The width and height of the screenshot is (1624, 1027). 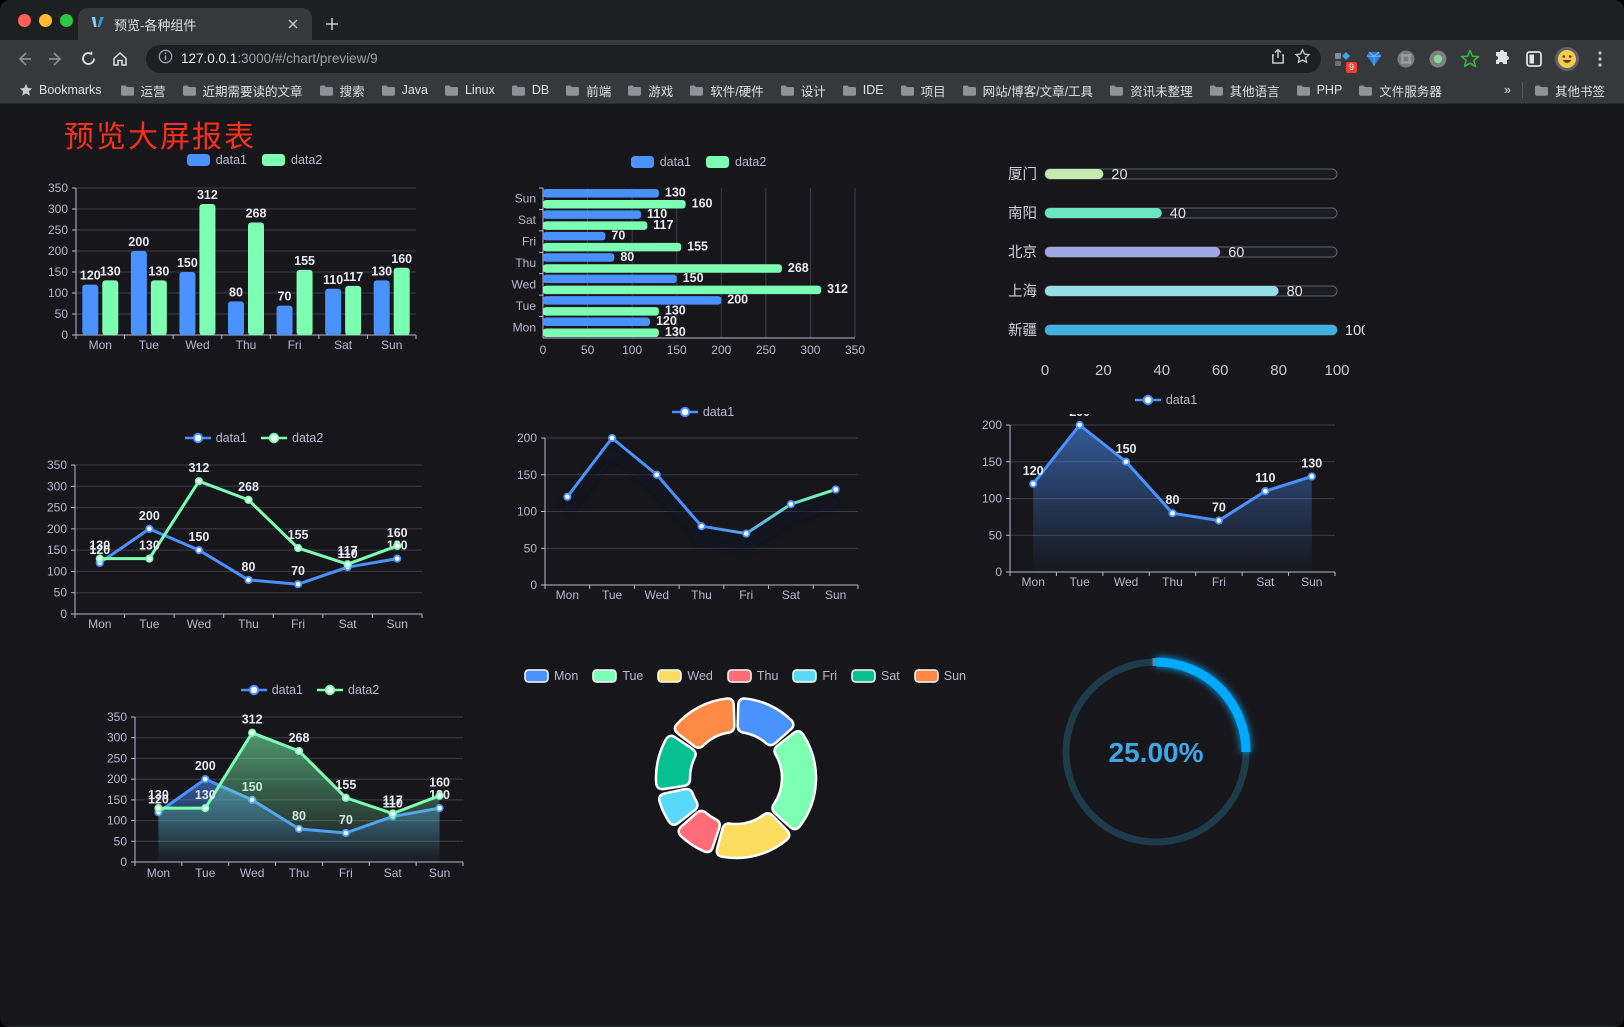 I want to click on bookmark-folder: 项目, so click(x=923, y=90).